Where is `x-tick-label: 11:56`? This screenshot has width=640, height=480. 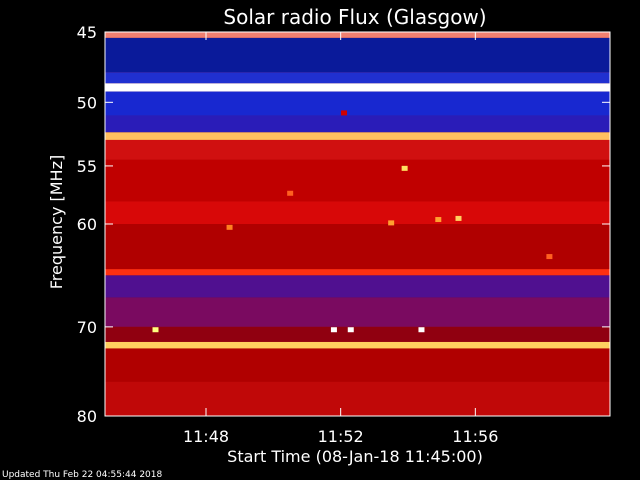 x-tick-label: 11:56 is located at coordinates (475, 436).